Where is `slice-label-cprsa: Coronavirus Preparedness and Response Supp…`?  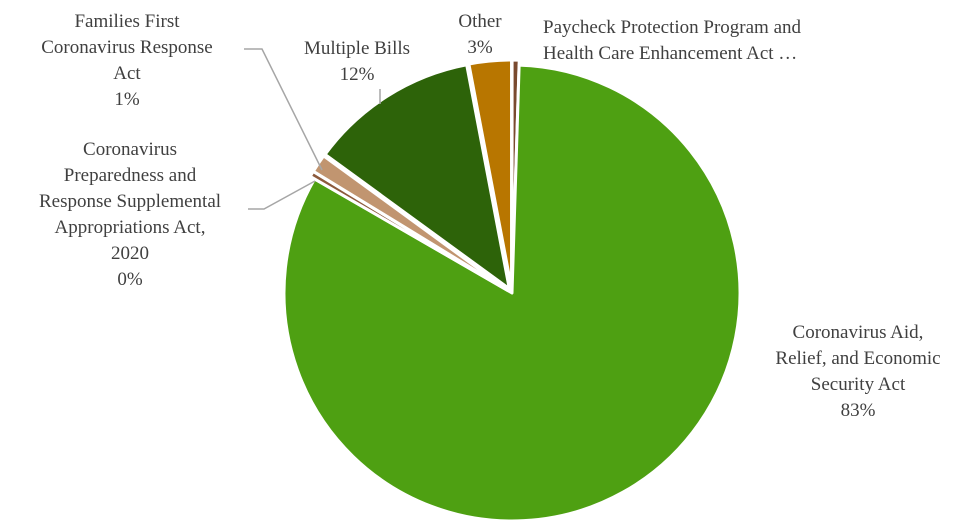
slice-label-cprsa: Coronavirus Preparedness and Response Supp… is located at coordinates (130, 214).